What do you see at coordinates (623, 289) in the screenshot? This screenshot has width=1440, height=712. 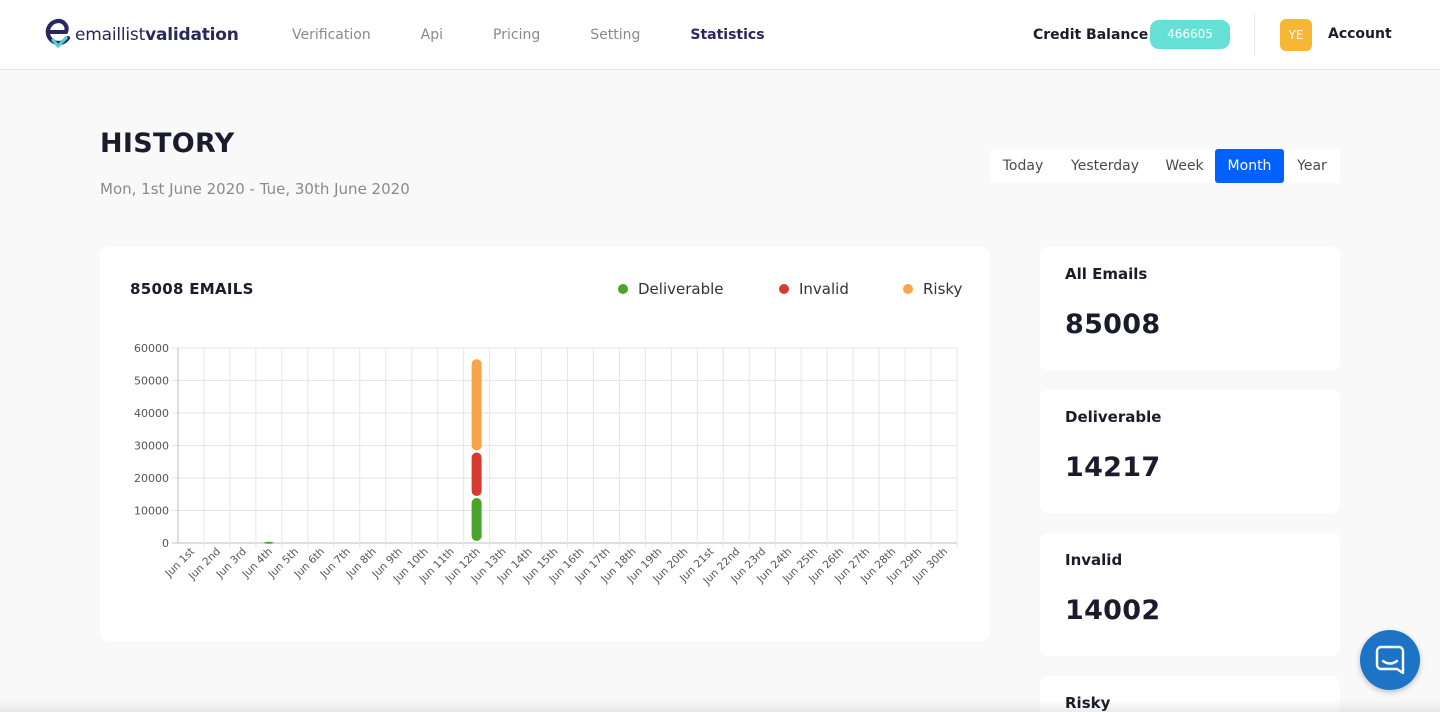 I see `legend-dot-deliverable` at bounding box center [623, 289].